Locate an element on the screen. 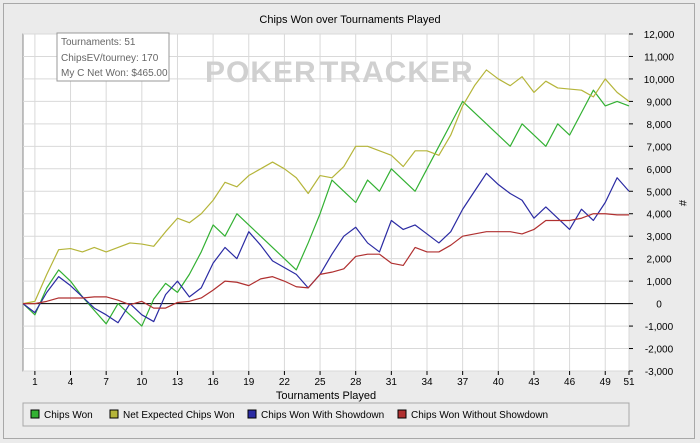 Image resolution: width=700 pixels, height=443 pixels. y-tick-label: 2,000 is located at coordinates (658, 260).